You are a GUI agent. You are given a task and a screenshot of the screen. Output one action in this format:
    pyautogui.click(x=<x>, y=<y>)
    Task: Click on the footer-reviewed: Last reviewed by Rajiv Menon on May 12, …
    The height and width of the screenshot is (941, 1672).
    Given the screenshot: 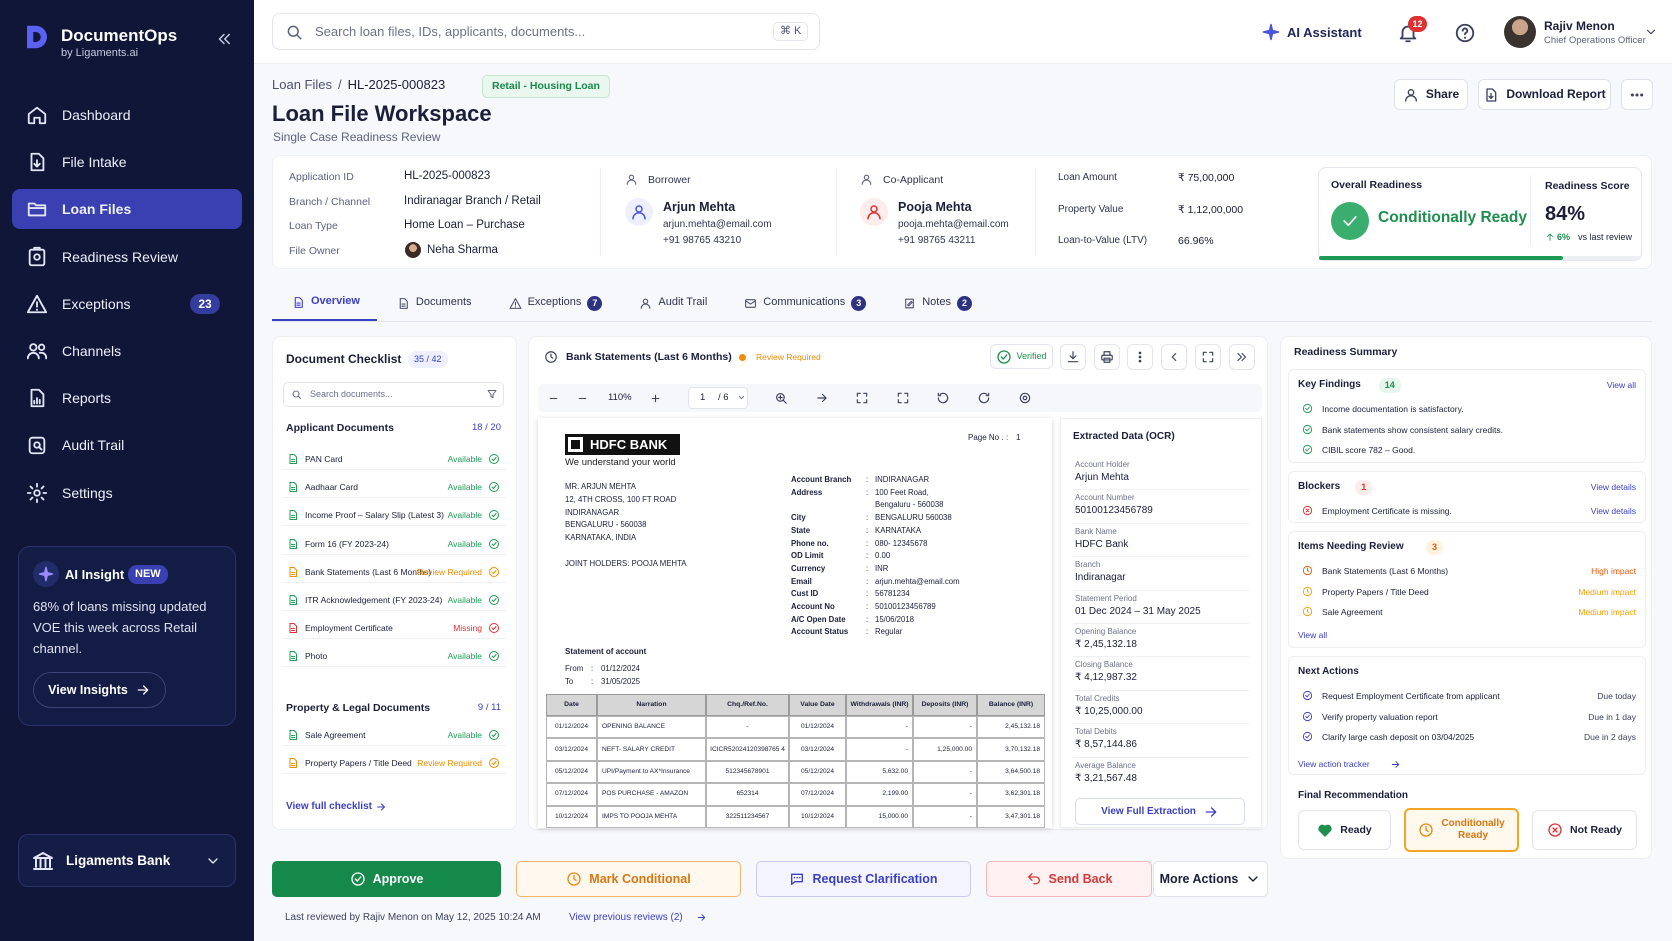 What is the action you would take?
    pyautogui.click(x=413, y=917)
    